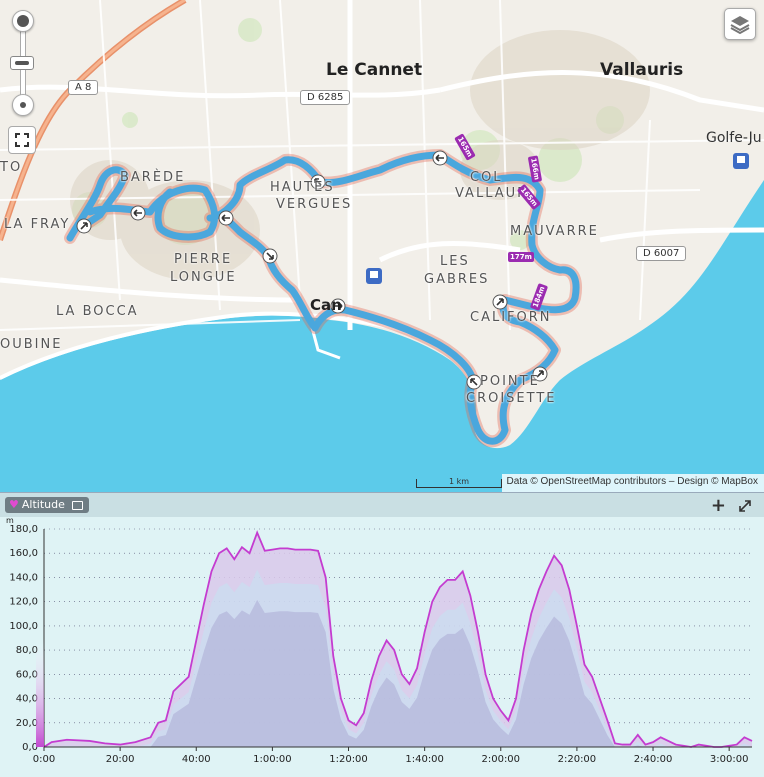 The width and height of the screenshot is (764, 777). Describe the element at coordinates (23, 105) in the screenshot. I see `zoom-out-icon` at that location.